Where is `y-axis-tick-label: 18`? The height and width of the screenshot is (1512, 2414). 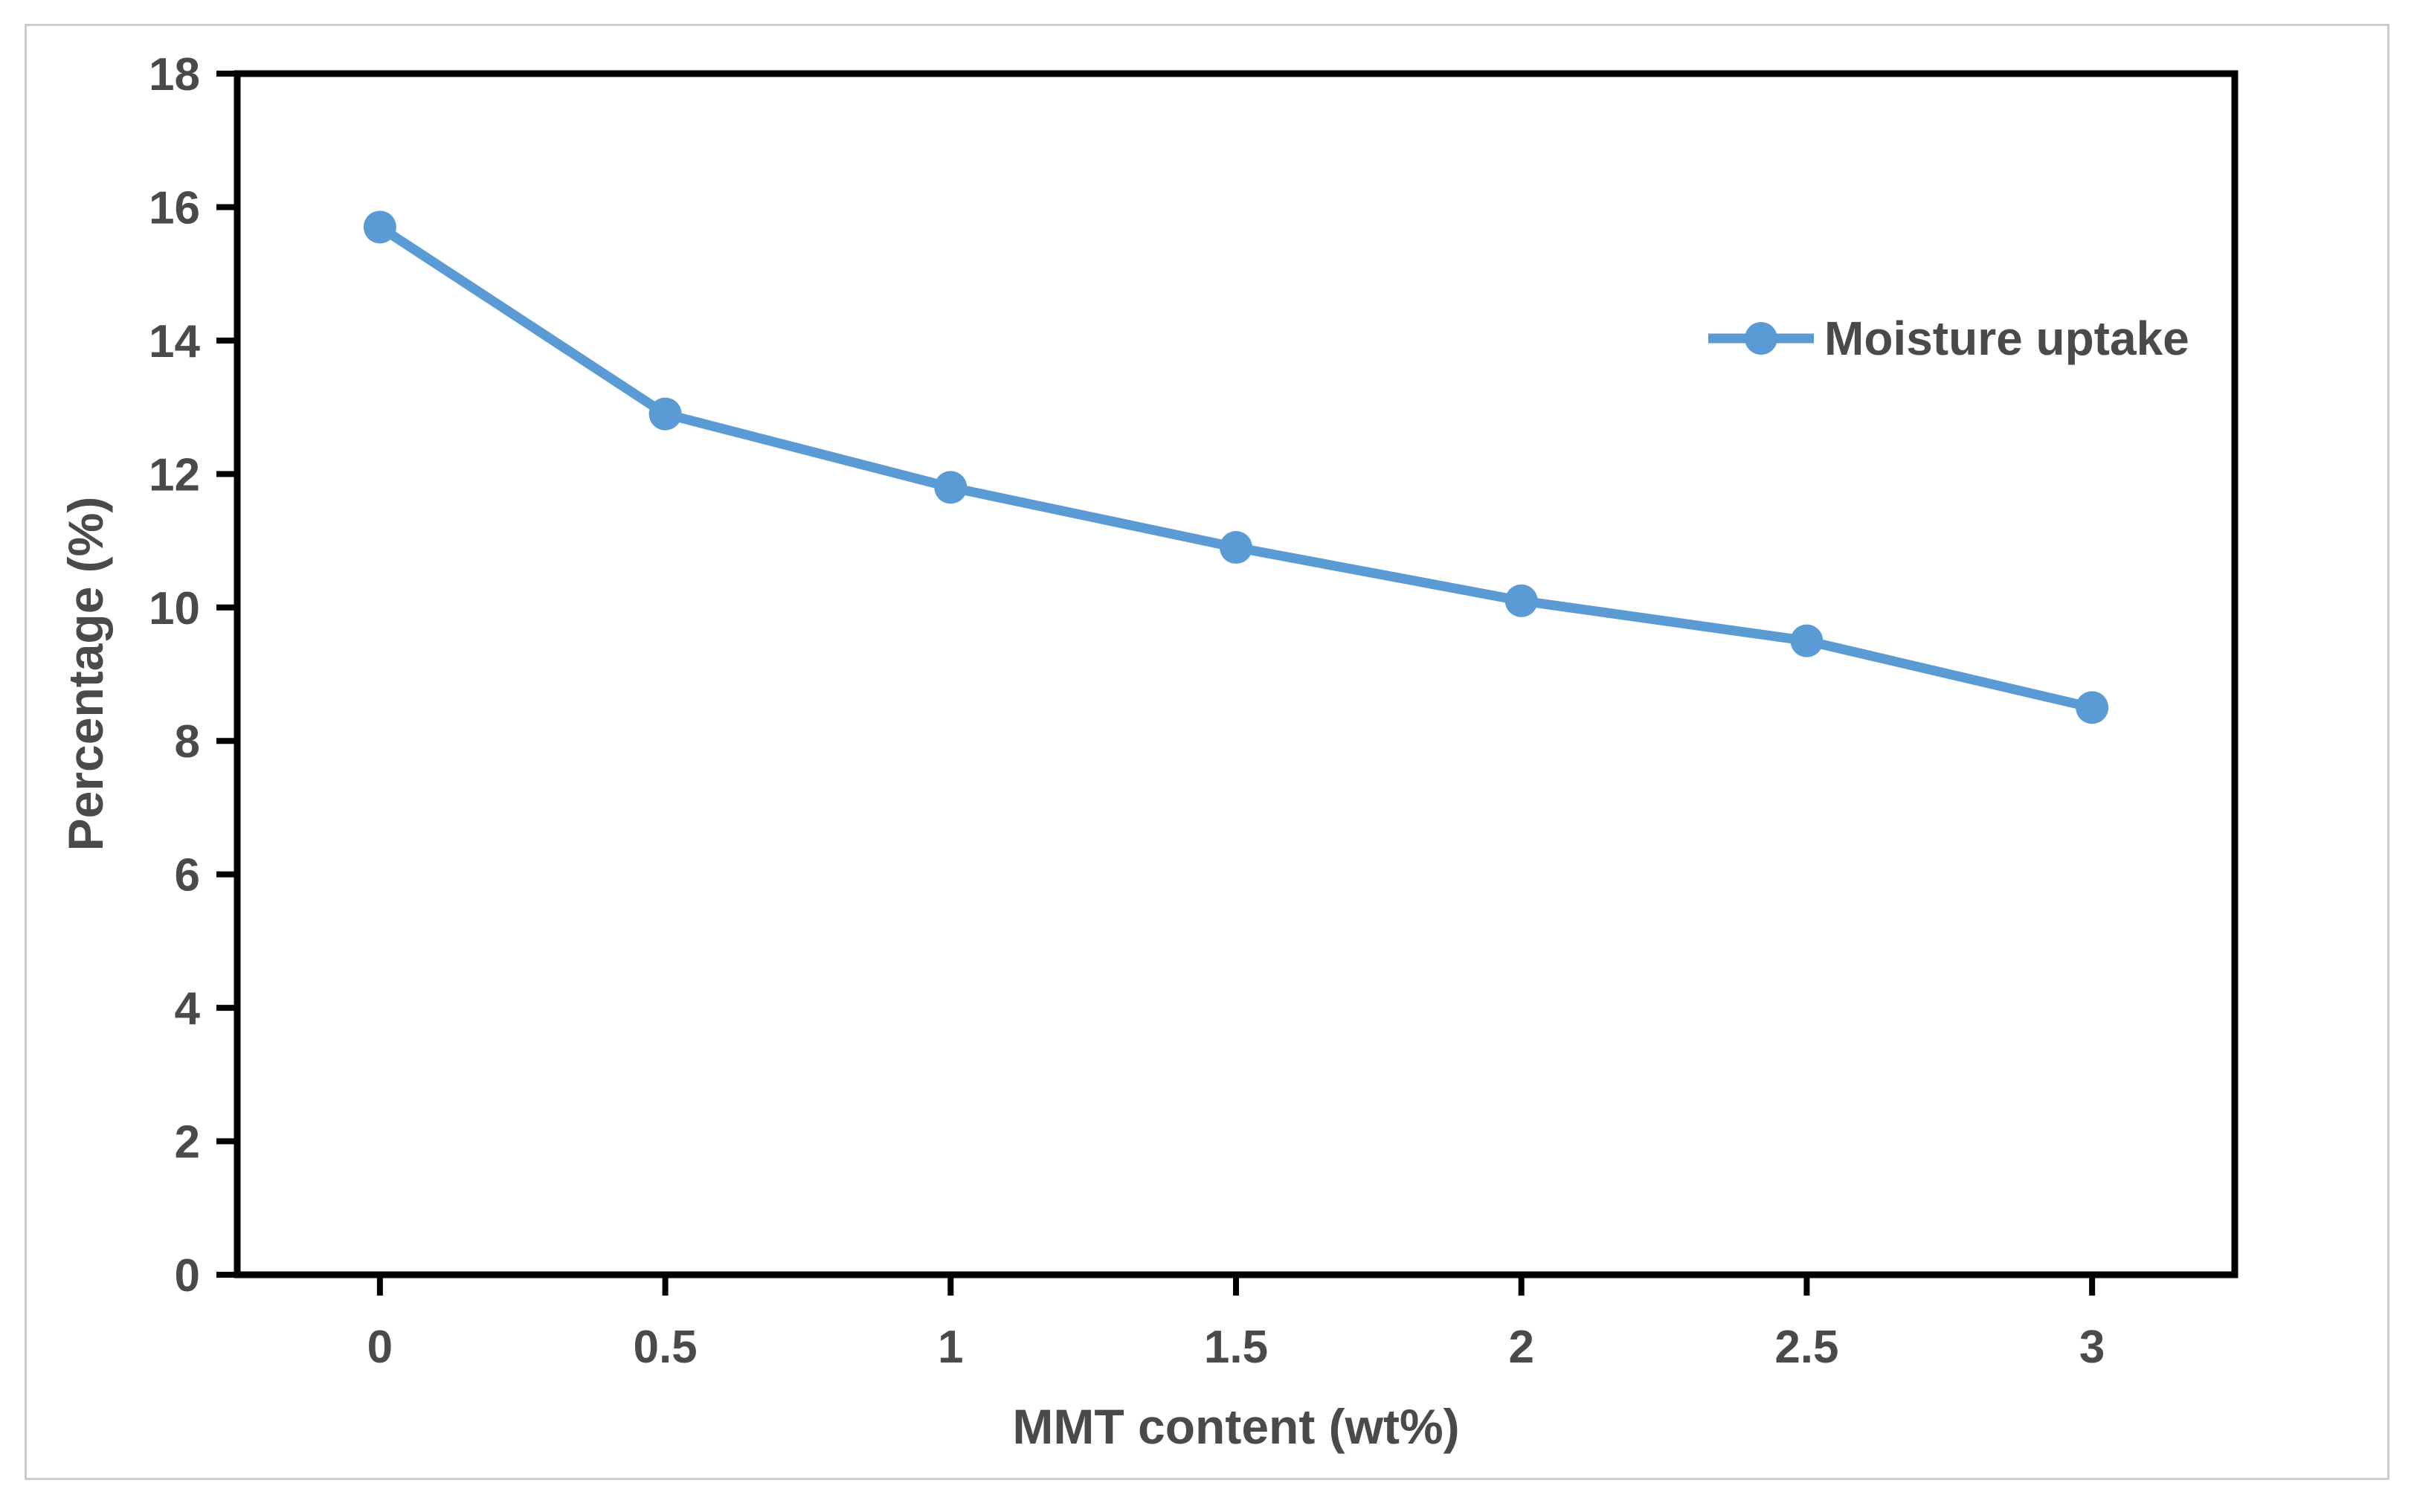
y-axis-tick-label: 18 is located at coordinates (174, 74).